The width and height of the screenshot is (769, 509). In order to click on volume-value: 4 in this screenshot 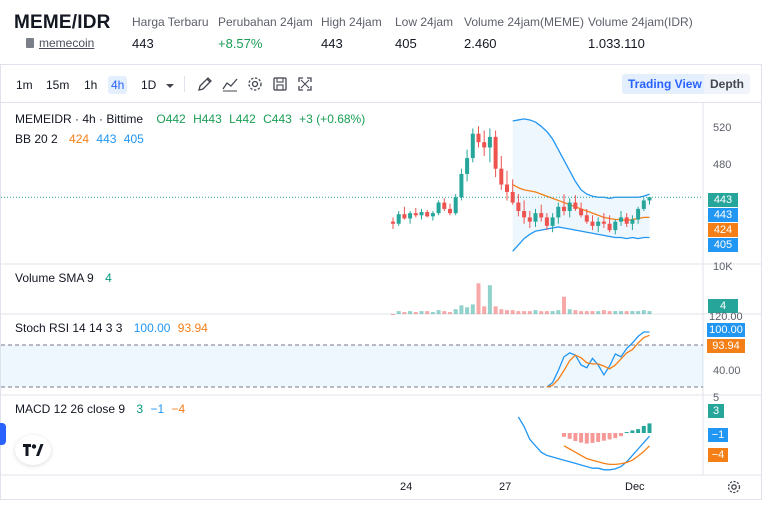, I will do `click(108, 278)`.